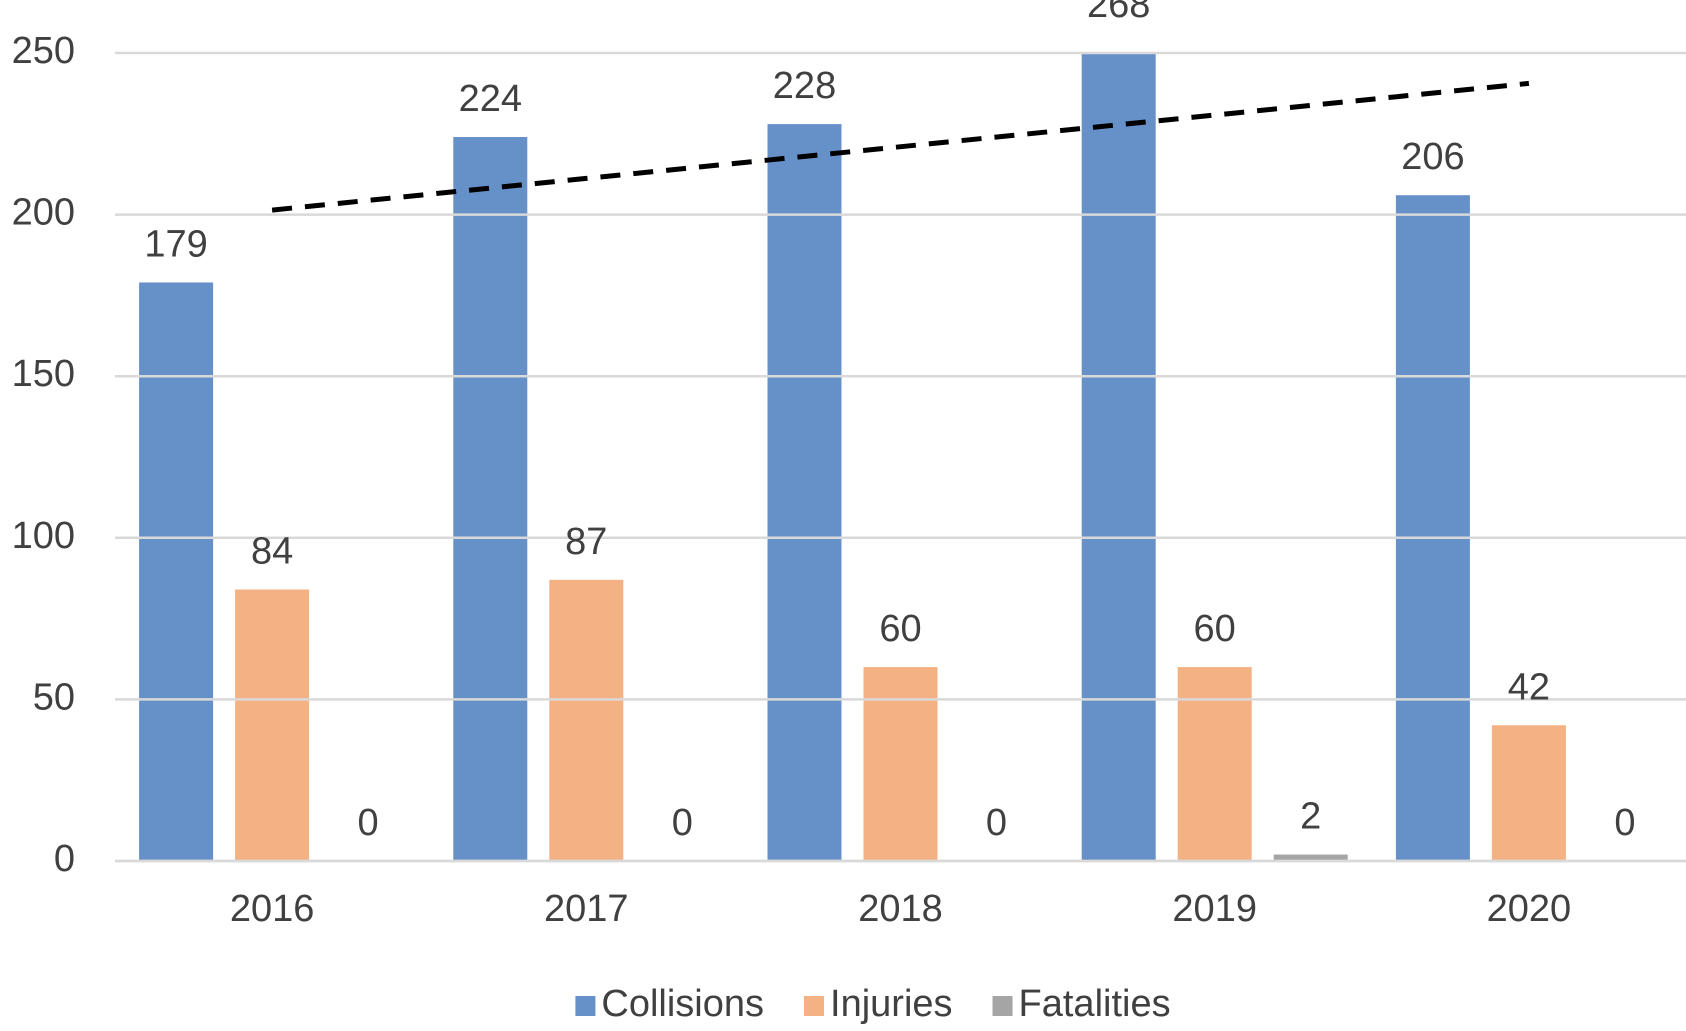 The height and width of the screenshot is (1031, 1686). I want to click on legend-label: Collisions, so click(682, 1004).